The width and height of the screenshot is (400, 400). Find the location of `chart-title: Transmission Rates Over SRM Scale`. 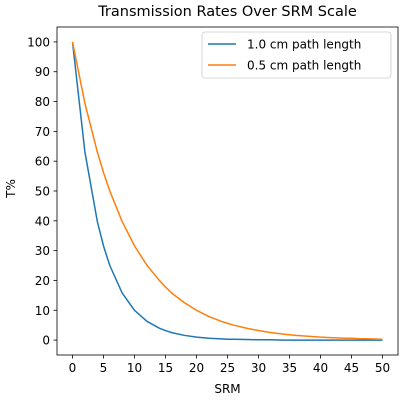

chart-title: Transmission Rates Over SRM Scale is located at coordinates (227, 12).